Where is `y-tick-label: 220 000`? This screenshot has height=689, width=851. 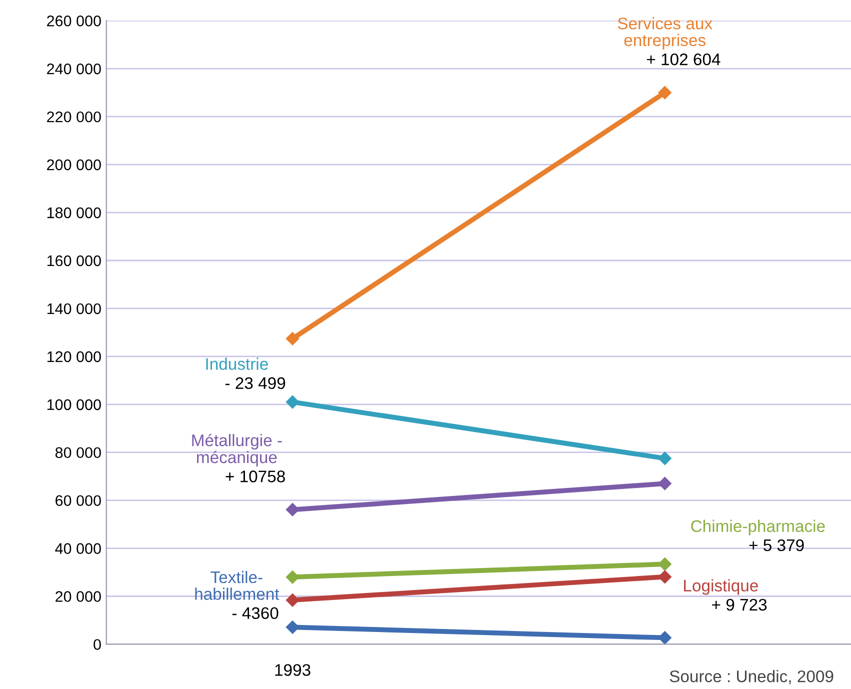 y-tick-label: 220 000 is located at coordinates (74, 116).